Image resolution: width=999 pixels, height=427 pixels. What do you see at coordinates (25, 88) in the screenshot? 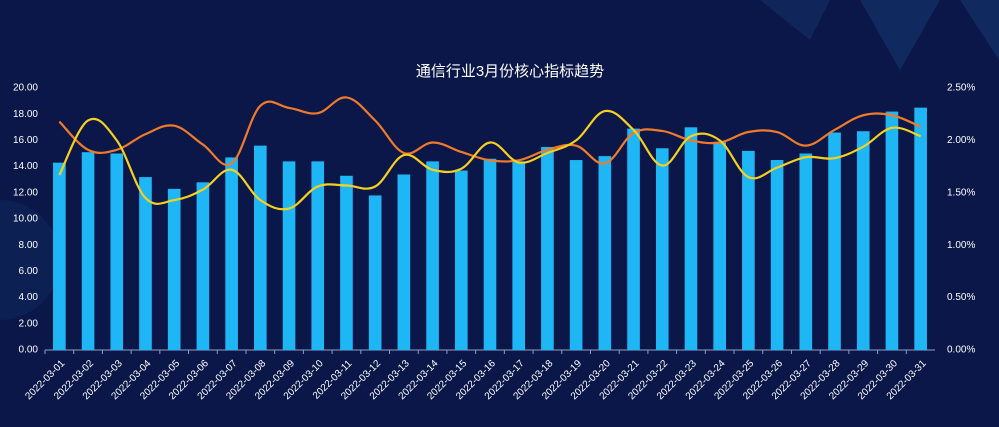
I see `y-tick-label: 20.00` at bounding box center [25, 88].